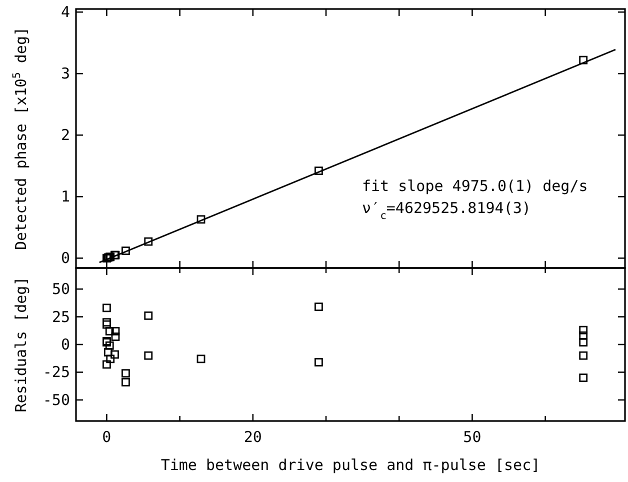 This screenshot has width=628, height=482. Describe the element at coordinates (56, 372) in the screenshot. I see `y-tick-label: -25` at that location.